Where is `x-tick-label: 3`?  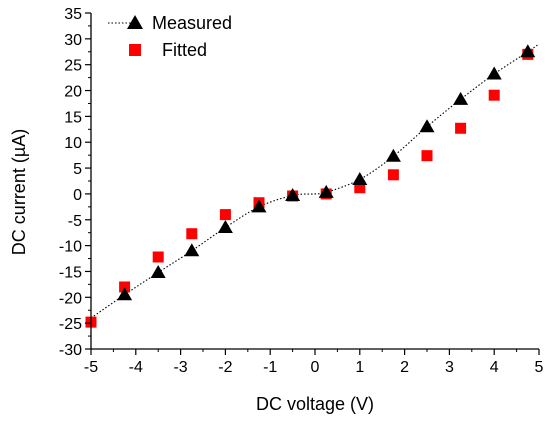 x-tick-label: 3 is located at coordinates (449, 367).